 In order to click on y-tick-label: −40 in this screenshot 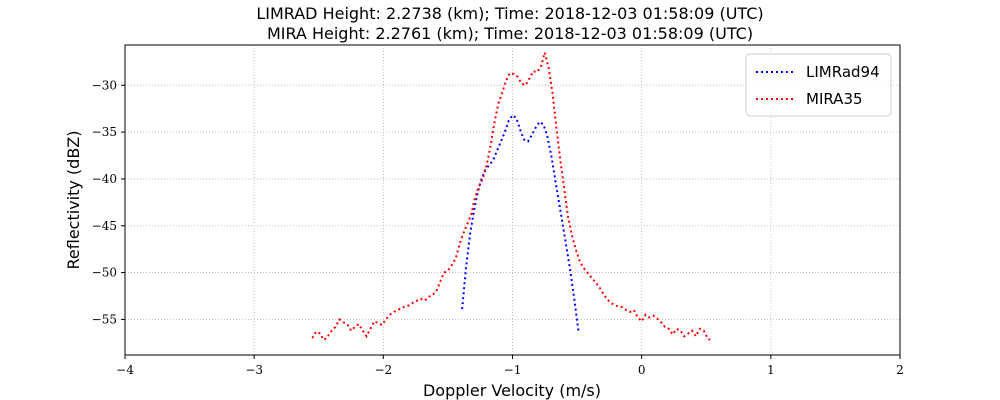, I will do `click(104, 179)`.